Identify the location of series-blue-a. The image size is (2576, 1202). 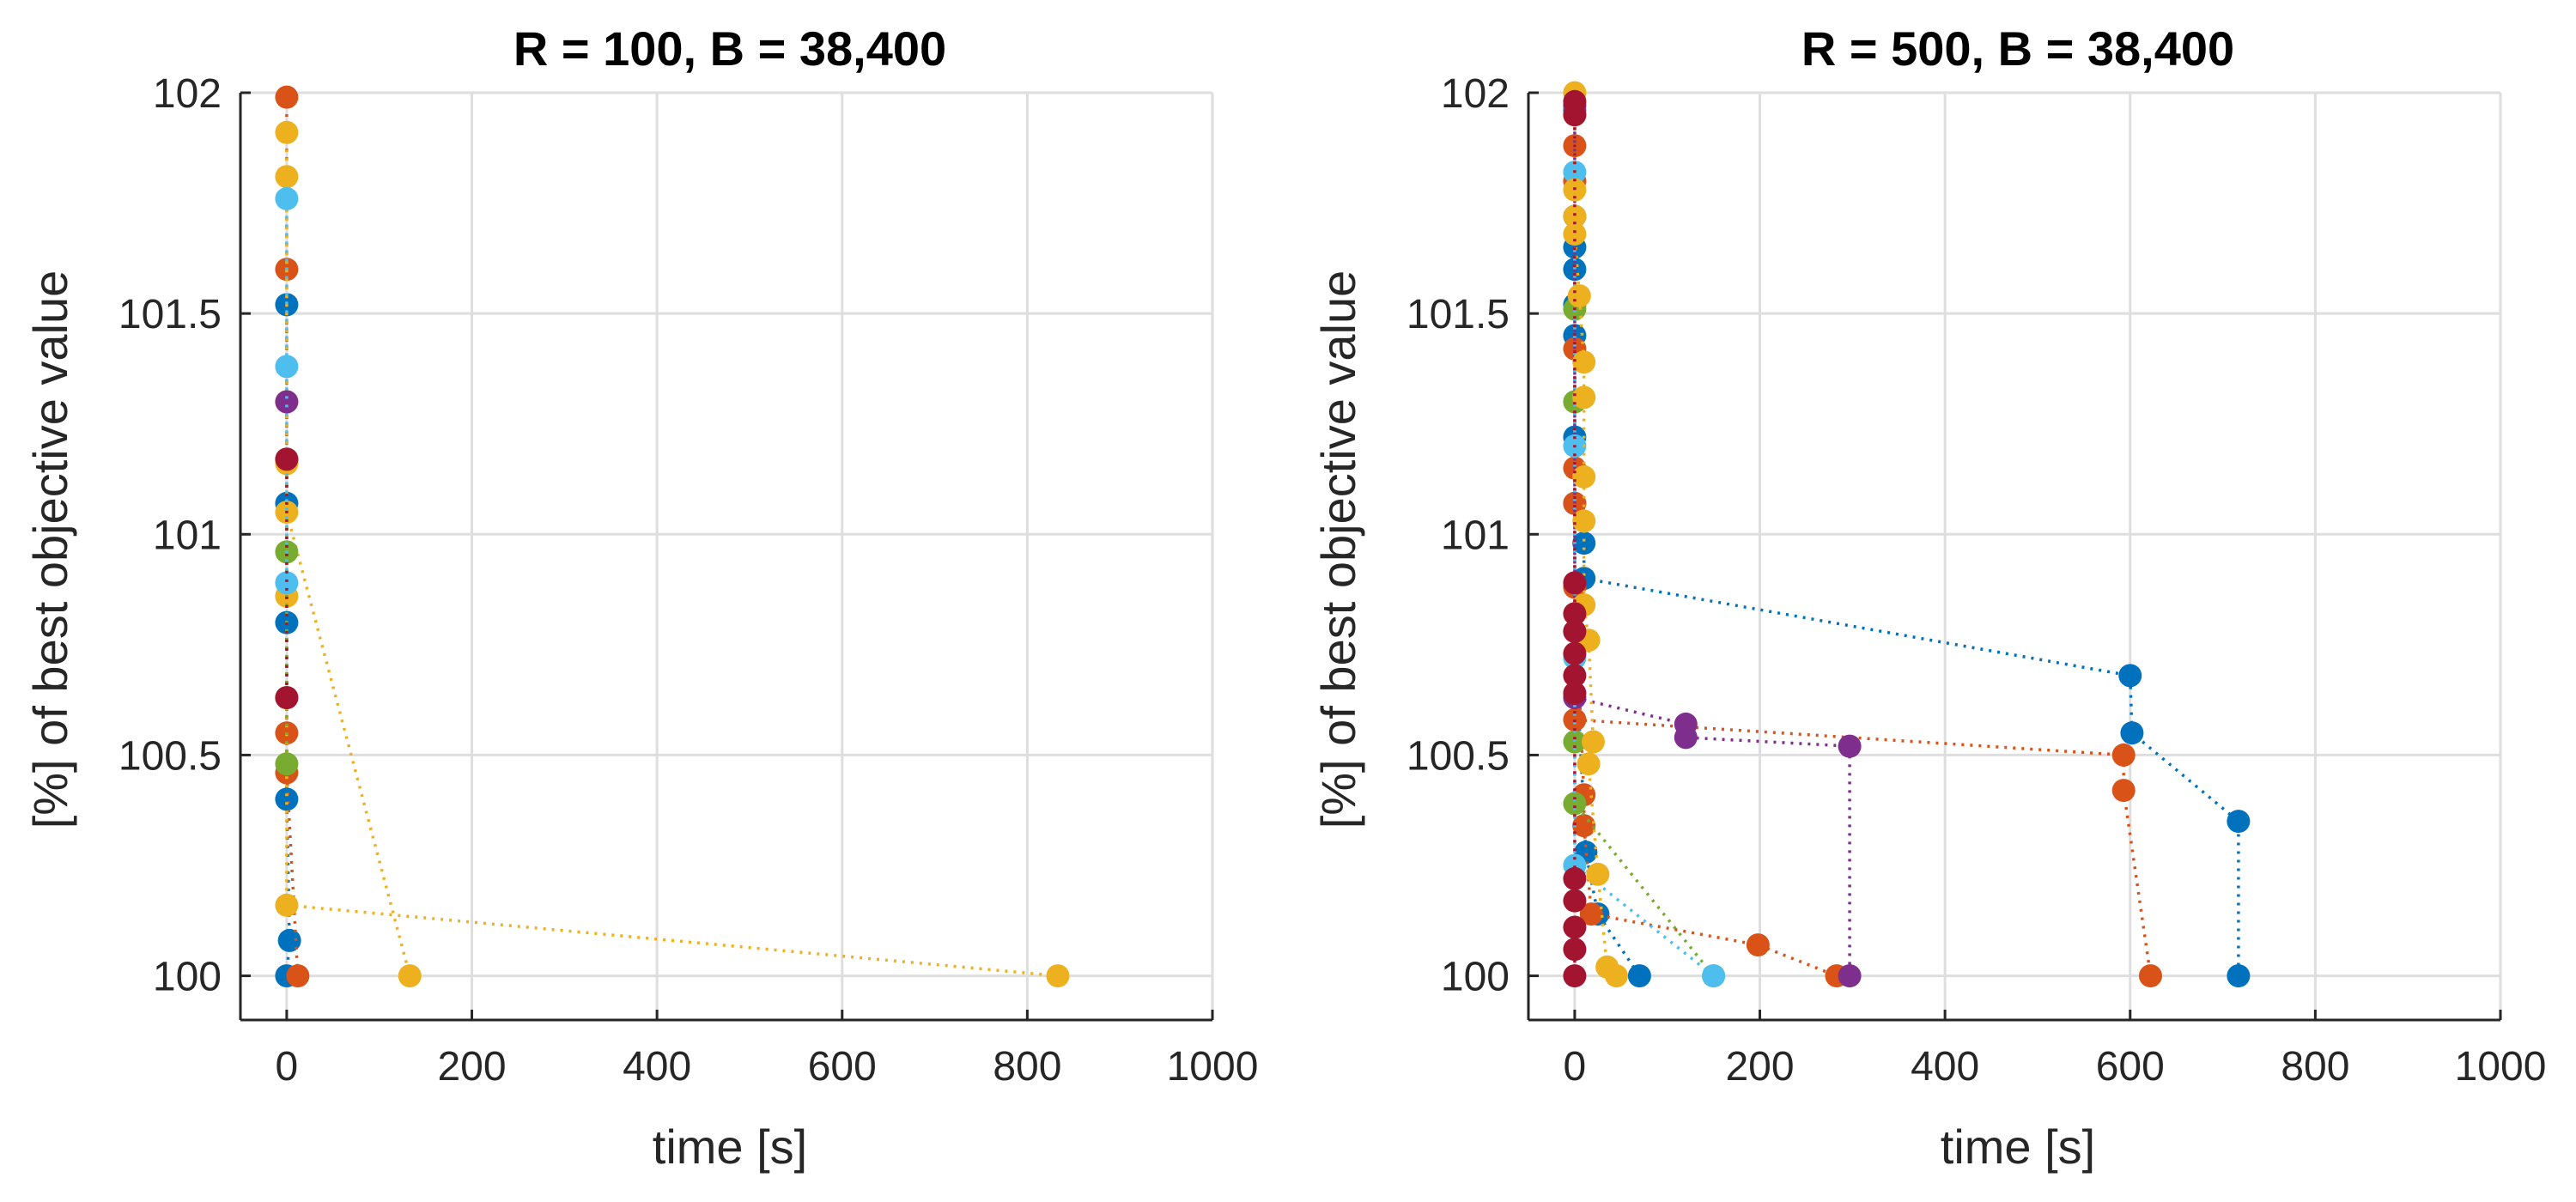
(1911, 759).